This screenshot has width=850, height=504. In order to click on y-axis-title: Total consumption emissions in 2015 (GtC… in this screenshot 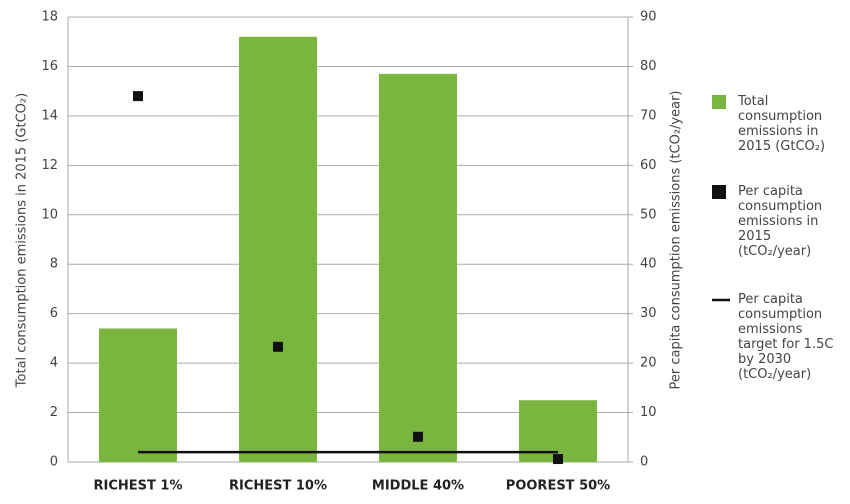, I will do `click(22, 240)`.